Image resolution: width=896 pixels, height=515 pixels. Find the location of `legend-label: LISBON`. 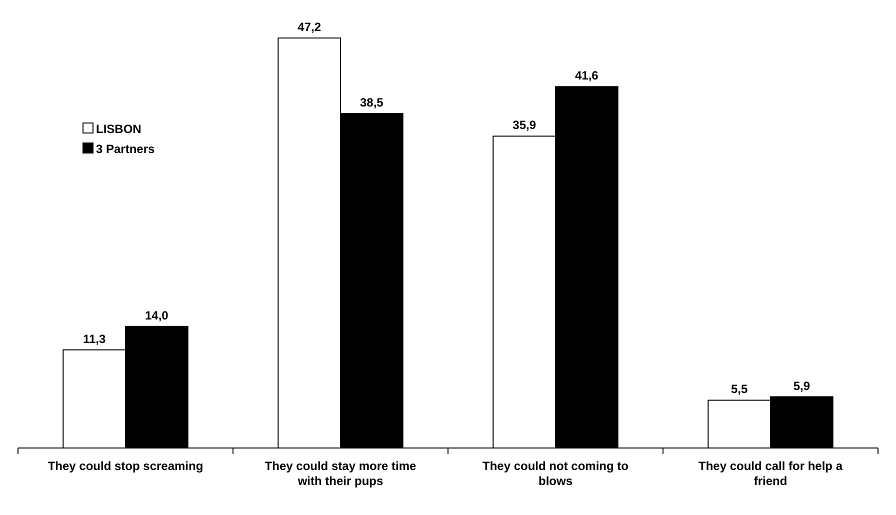

legend-label: LISBON is located at coordinates (119, 129).